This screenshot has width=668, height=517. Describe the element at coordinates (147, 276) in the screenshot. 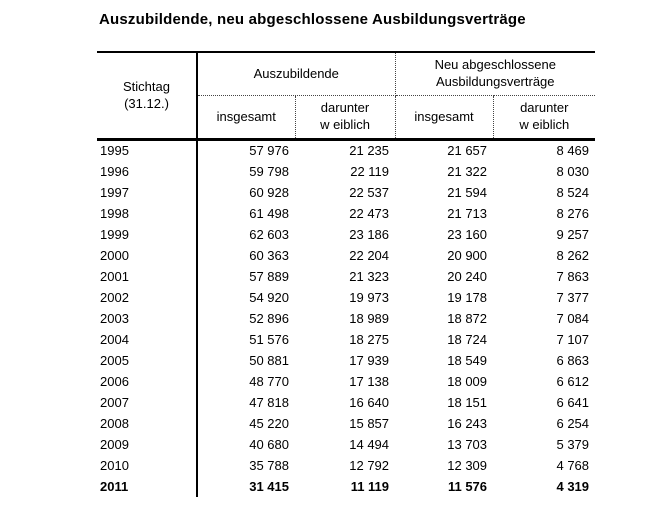

I see `year-cell: 2001` at that location.